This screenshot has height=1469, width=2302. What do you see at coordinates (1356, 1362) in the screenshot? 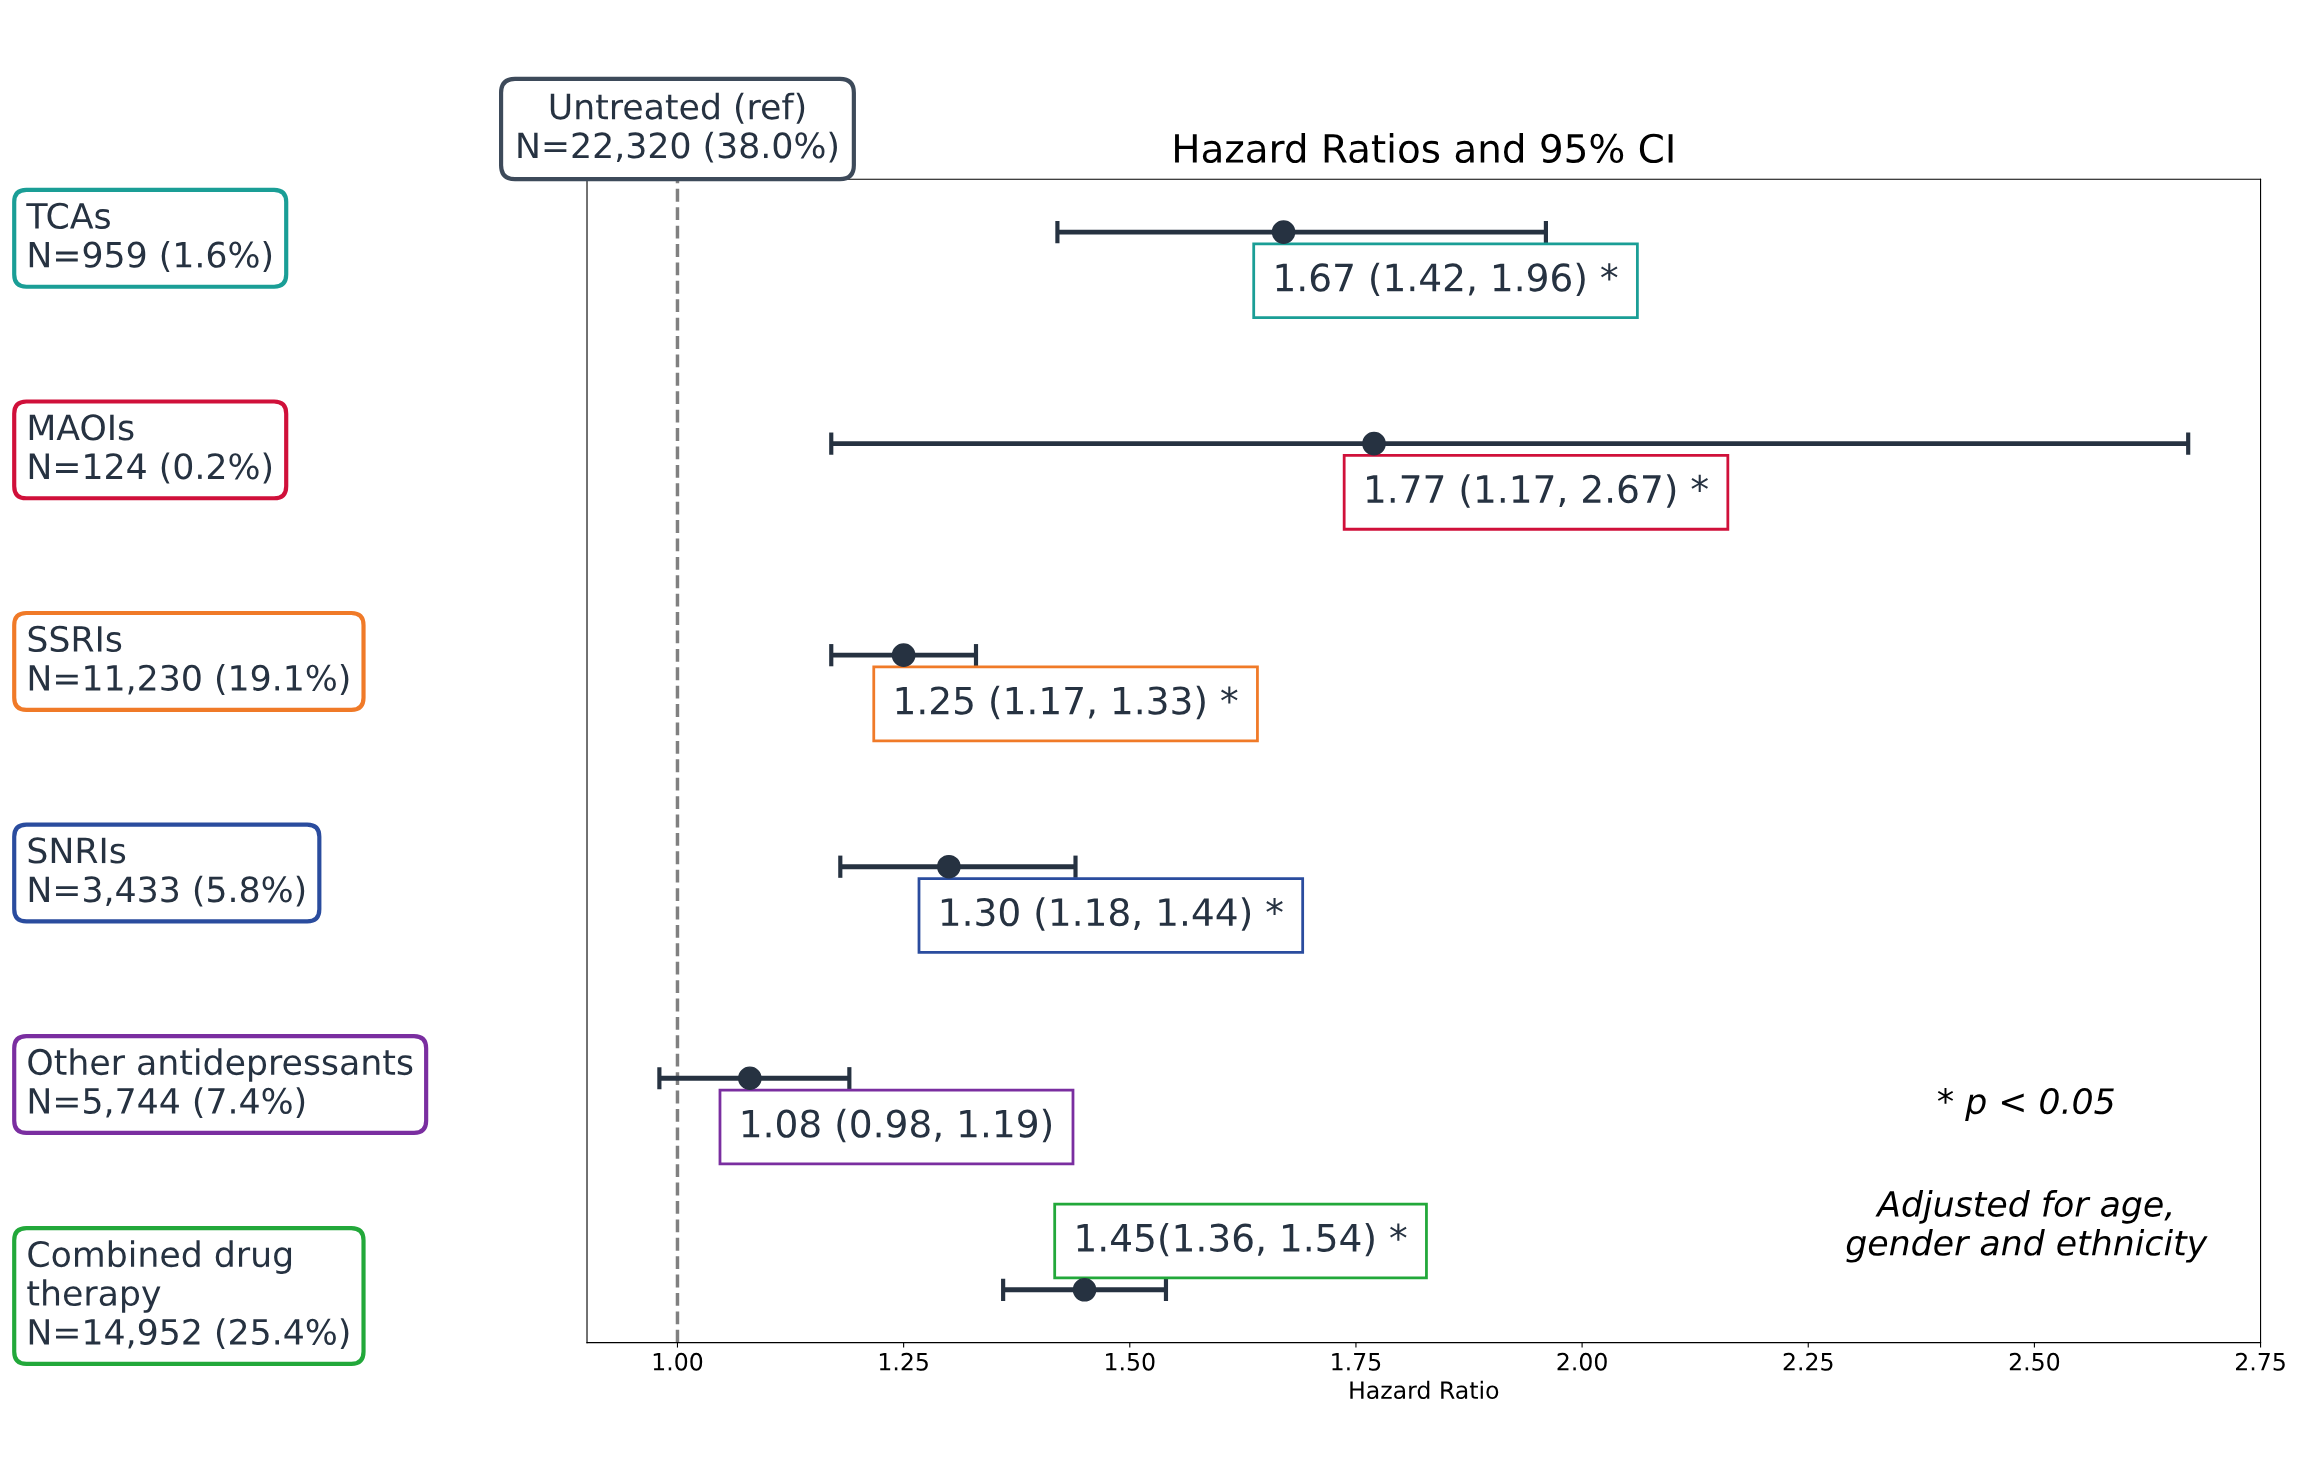
I see `x-tick-label: 1.75` at bounding box center [1356, 1362].